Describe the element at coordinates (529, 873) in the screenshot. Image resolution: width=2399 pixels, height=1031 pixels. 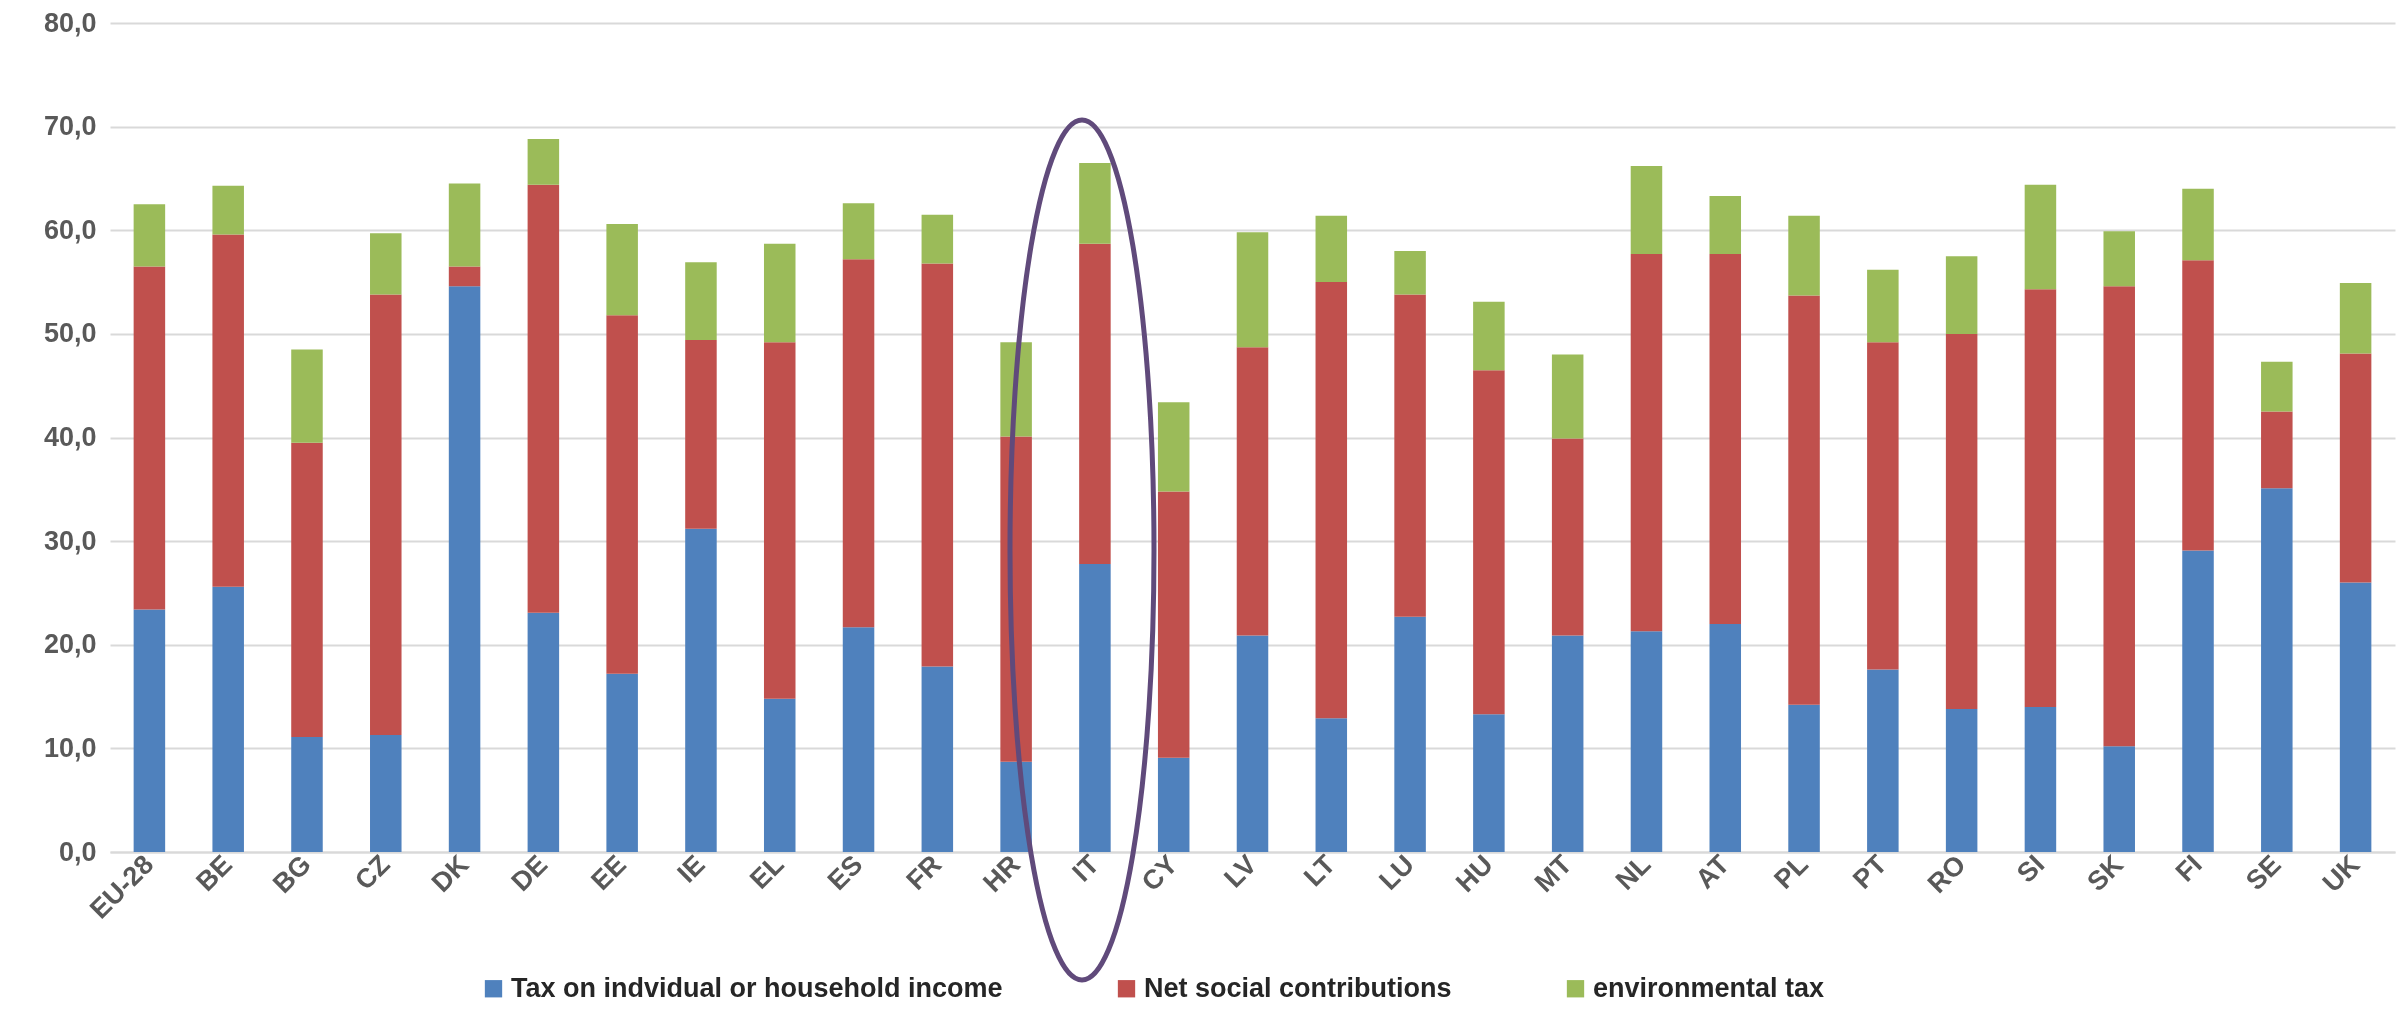
I see `x-tick-label: DE` at that location.